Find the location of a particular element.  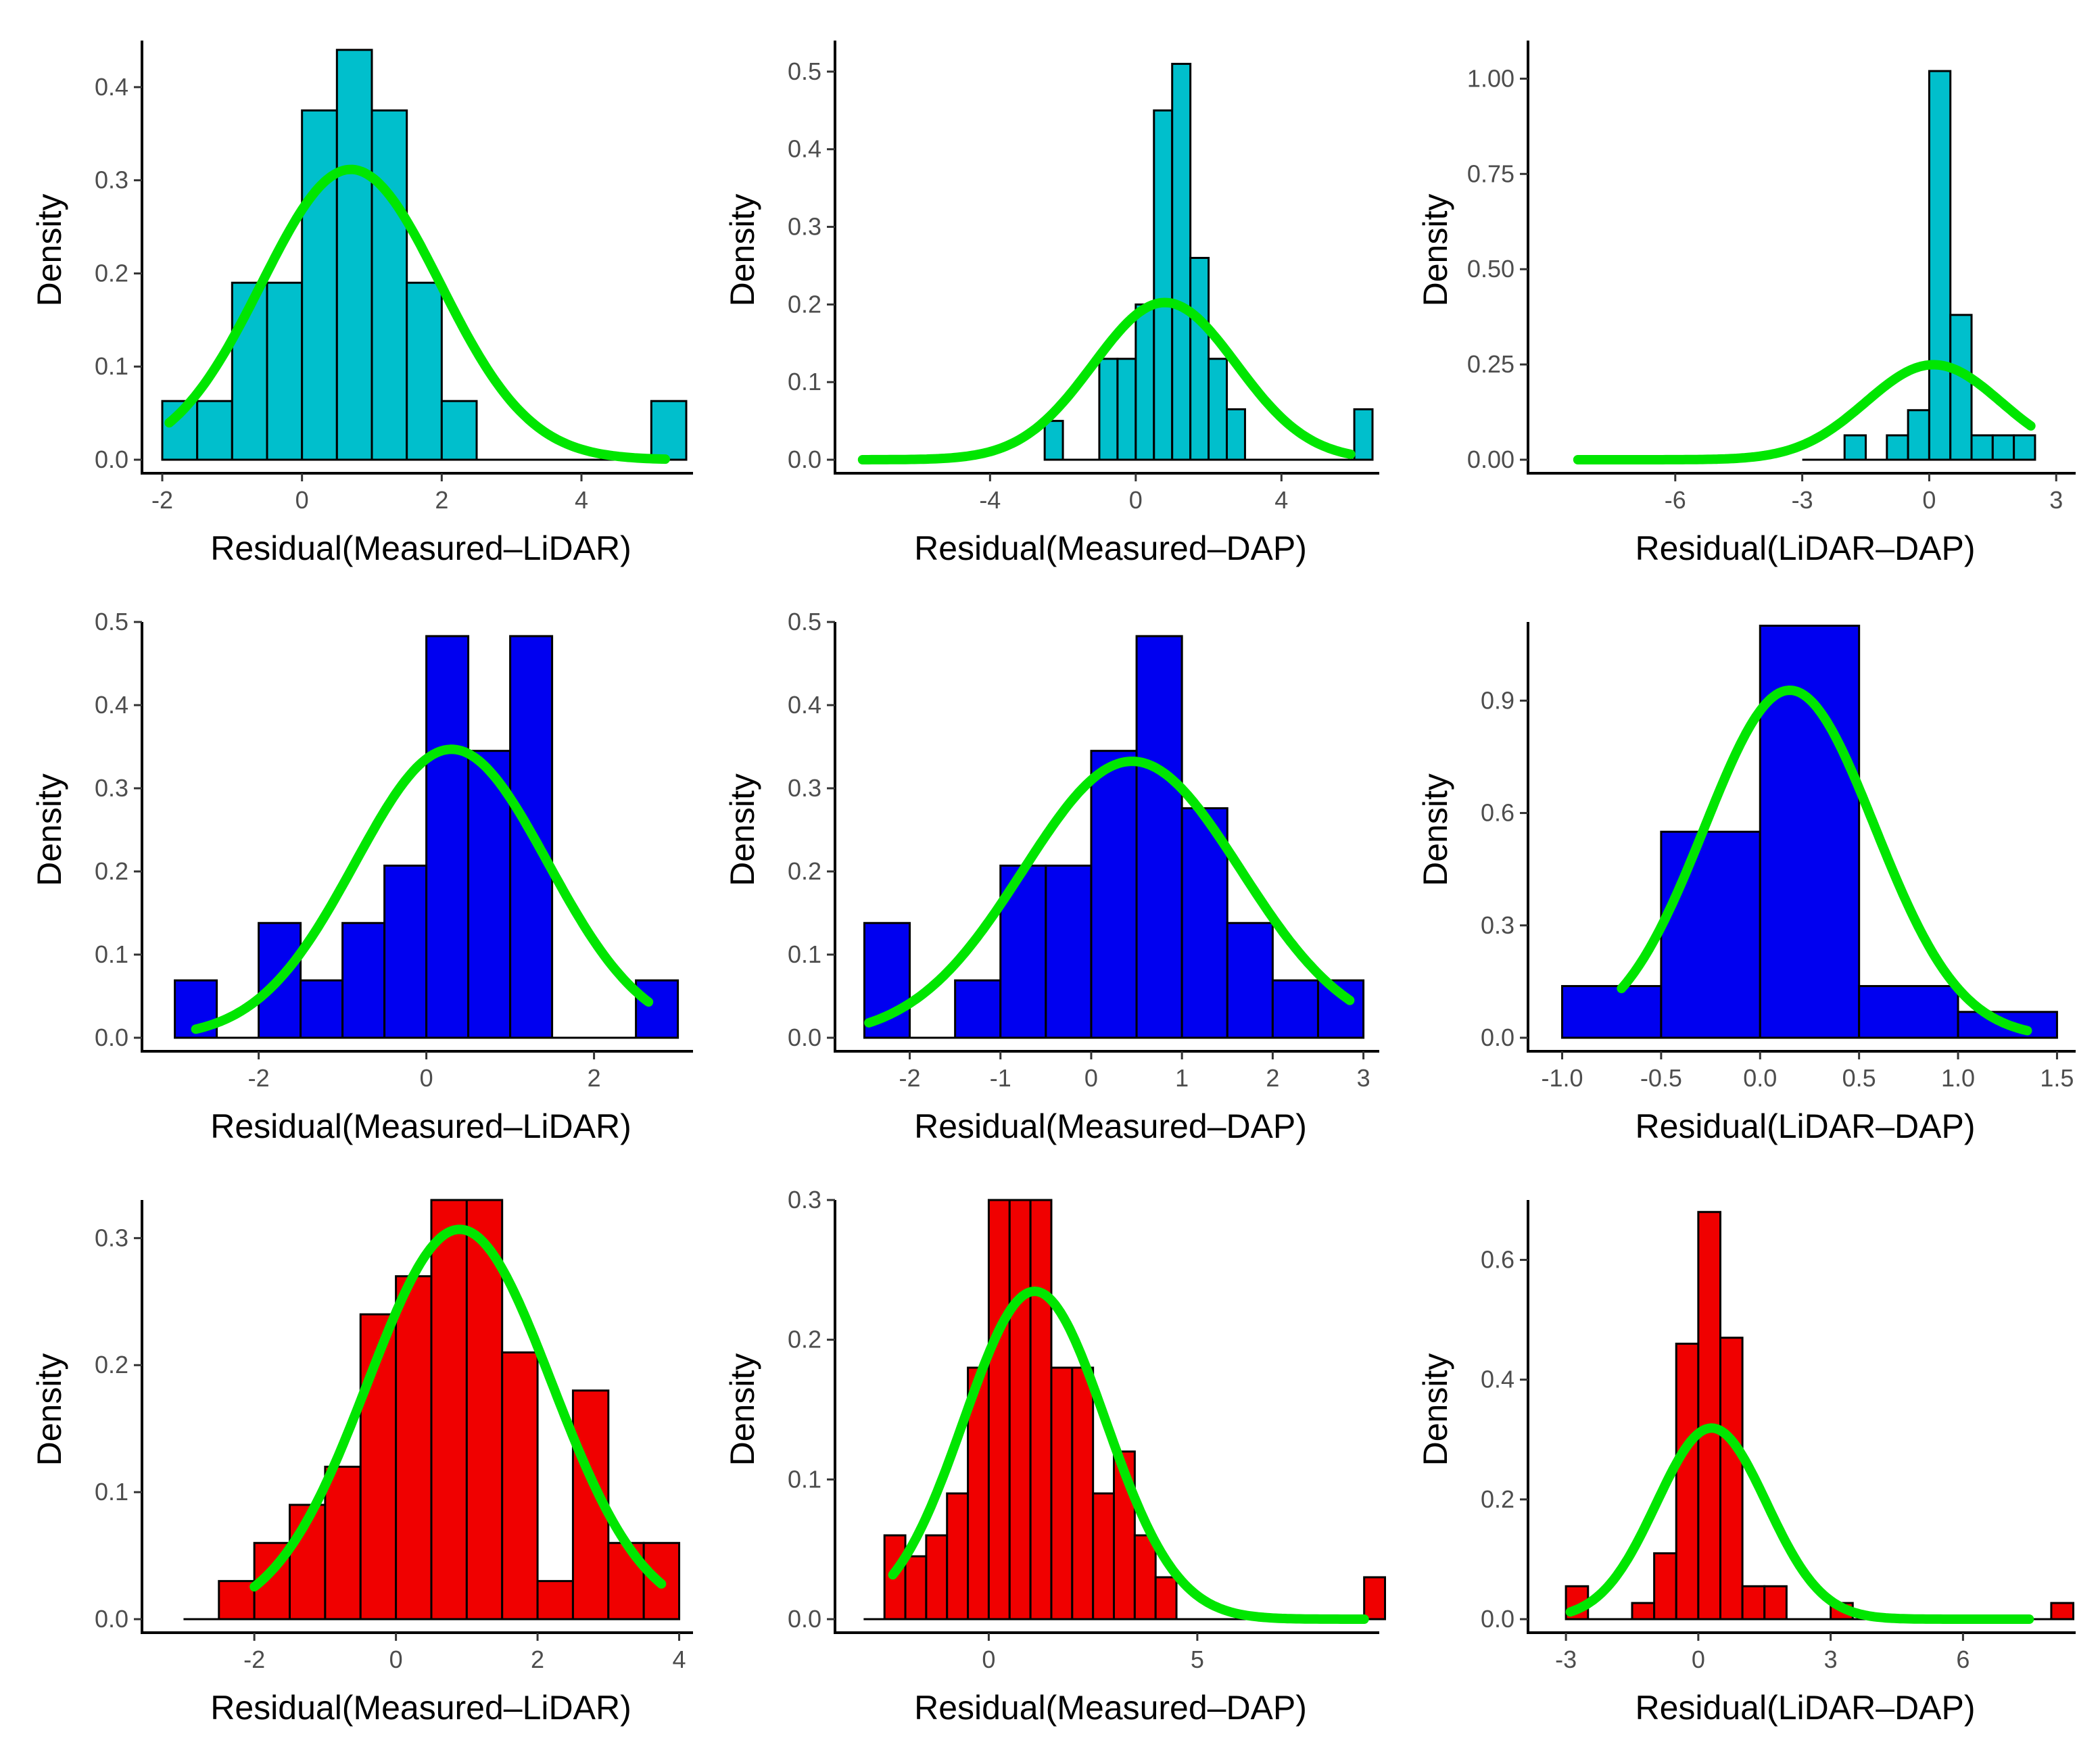

y-tick-label: 0.75 is located at coordinates (1490, 173).